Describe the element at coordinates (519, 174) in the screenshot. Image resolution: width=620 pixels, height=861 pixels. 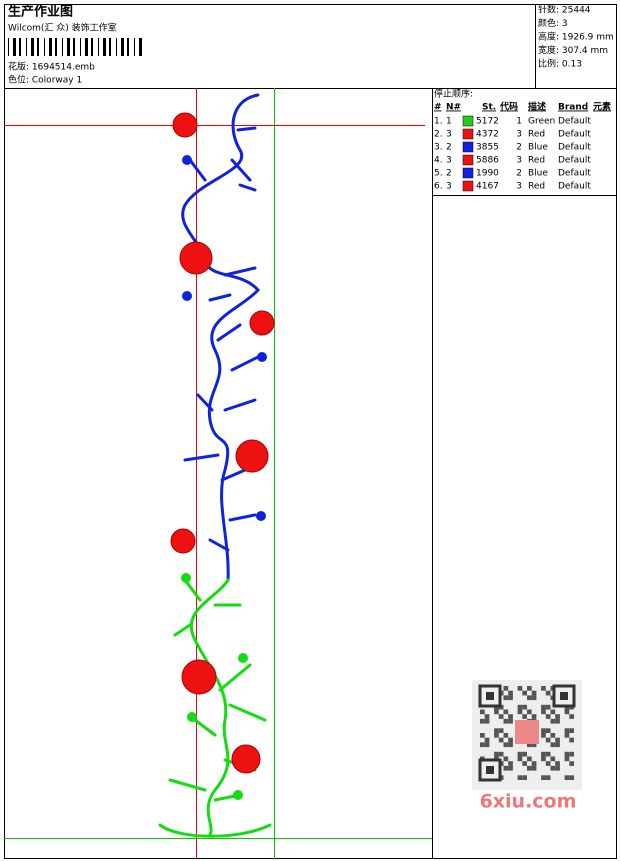
I see `row-code: 2` at that location.